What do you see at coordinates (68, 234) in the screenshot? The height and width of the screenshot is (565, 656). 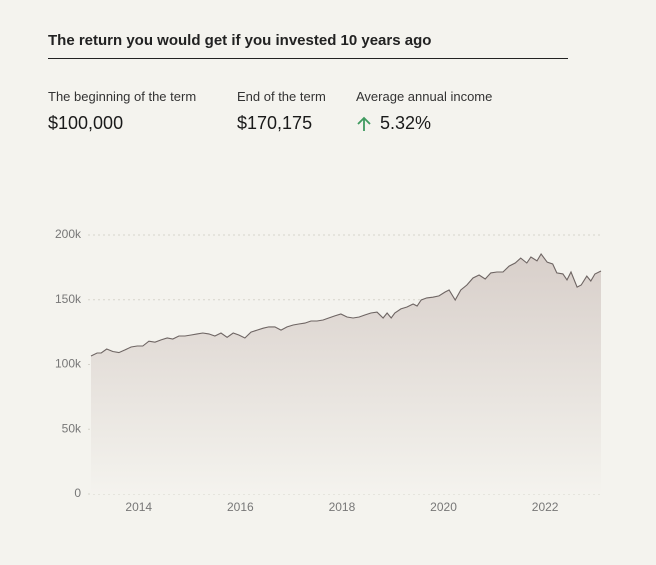 I see `y-tick-label: 200k` at bounding box center [68, 234].